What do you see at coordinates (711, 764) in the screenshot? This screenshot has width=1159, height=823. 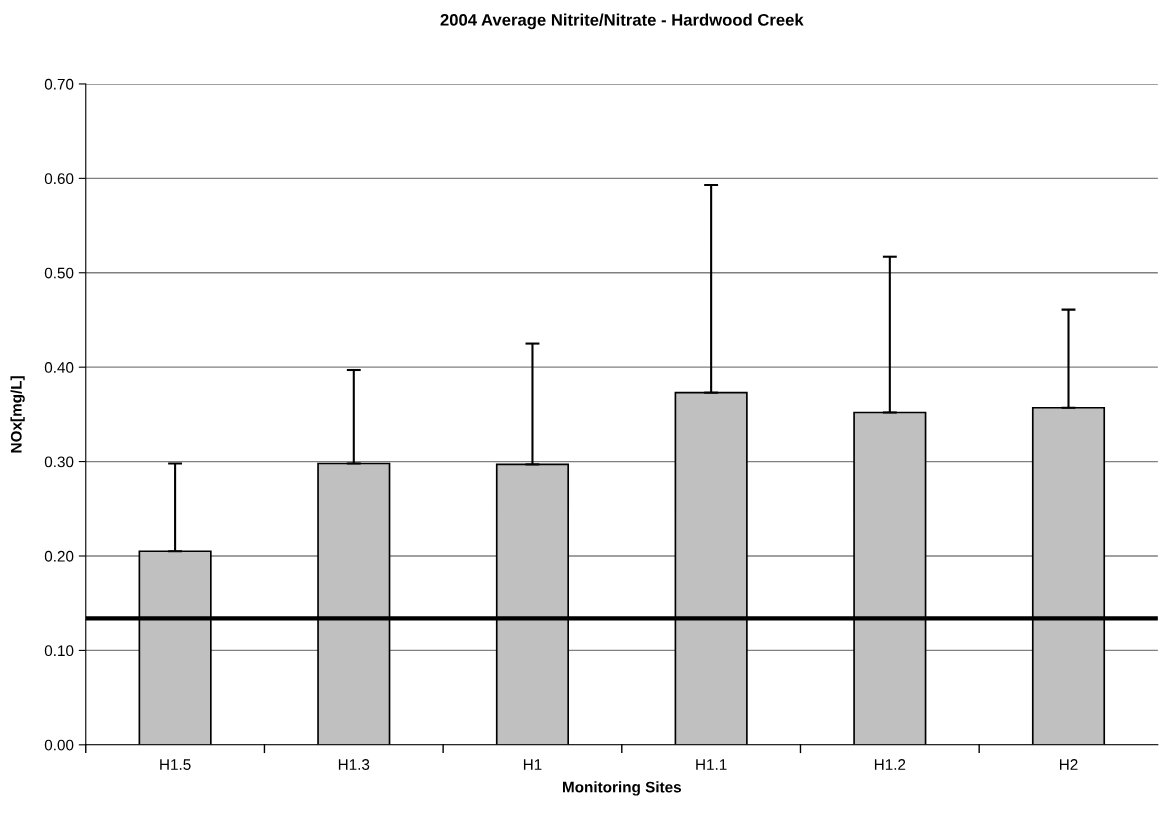 I see `x-tick-label: H1.1` at bounding box center [711, 764].